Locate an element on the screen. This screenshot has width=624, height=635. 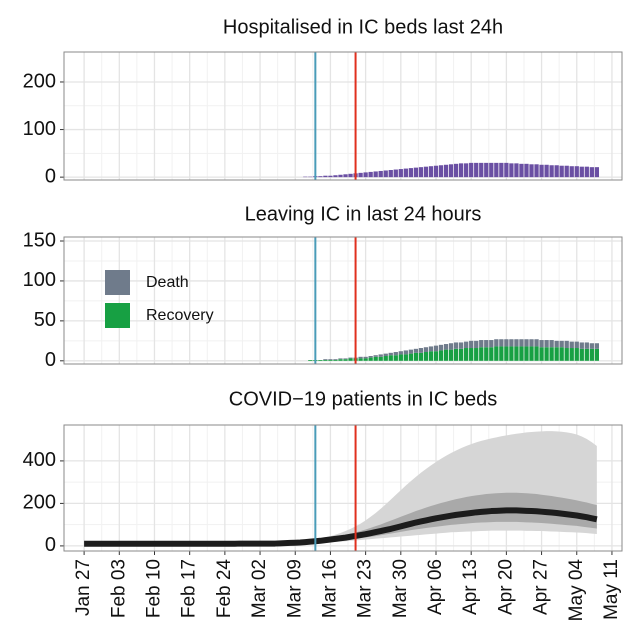
x-tick-label: Mar 16 is located at coordinates (329, 588).